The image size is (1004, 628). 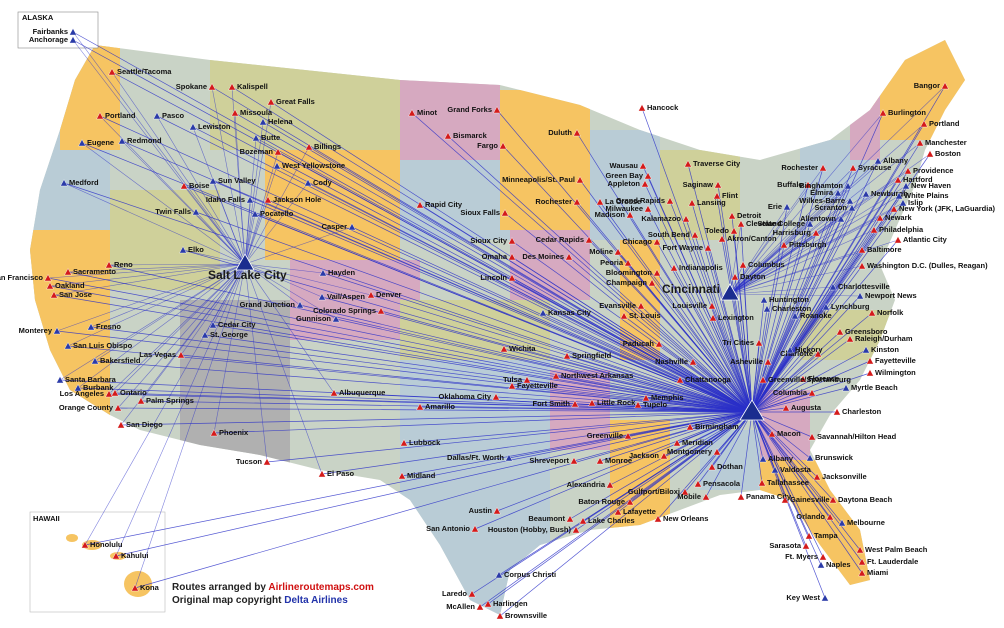 What do you see at coordinates (925, 239) in the screenshot?
I see `city-label: Atlantic City` at bounding box center [925, 239].